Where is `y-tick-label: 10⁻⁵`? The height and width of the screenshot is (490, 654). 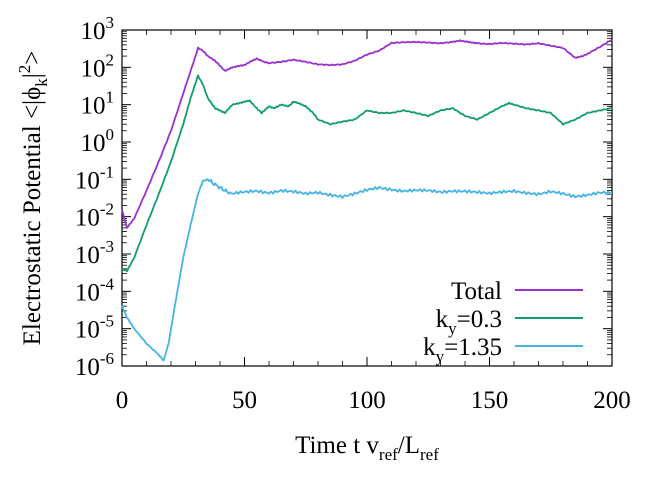 y-tick-label: 10⁻⁵ is located at coordinates (94, 328).